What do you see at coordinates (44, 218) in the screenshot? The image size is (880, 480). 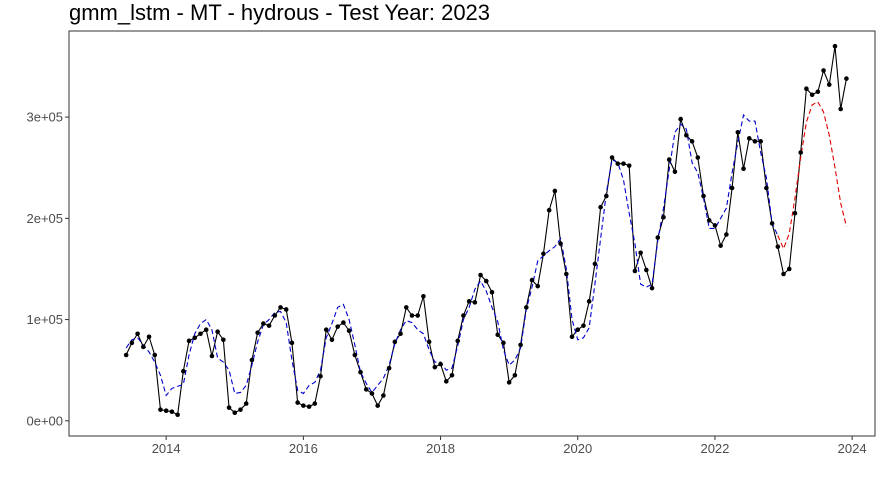 I see `y-tick-label: 2e+05` at bounding box center [44, 218].